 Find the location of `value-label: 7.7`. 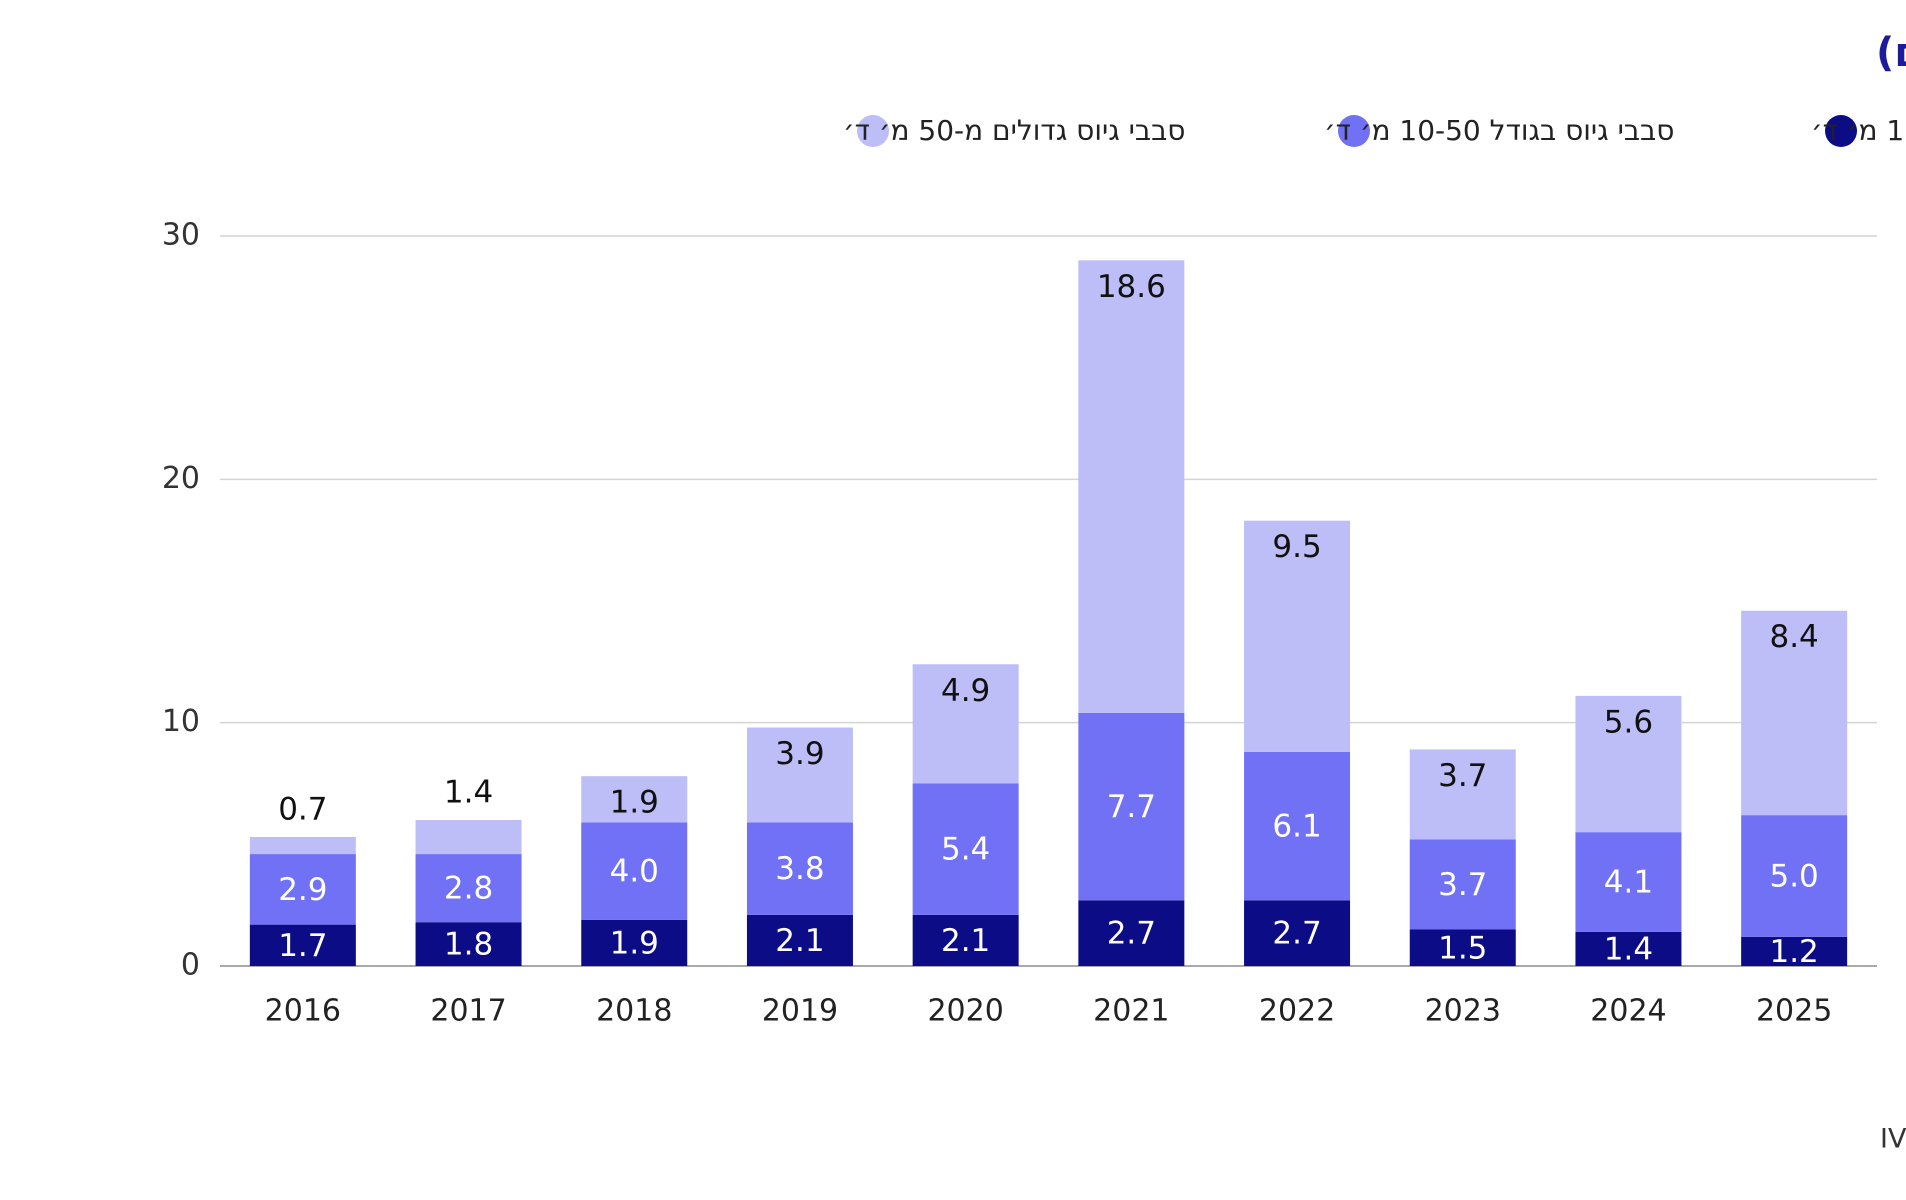

value-label: 7.7 is located at coordinates (1131, 807).